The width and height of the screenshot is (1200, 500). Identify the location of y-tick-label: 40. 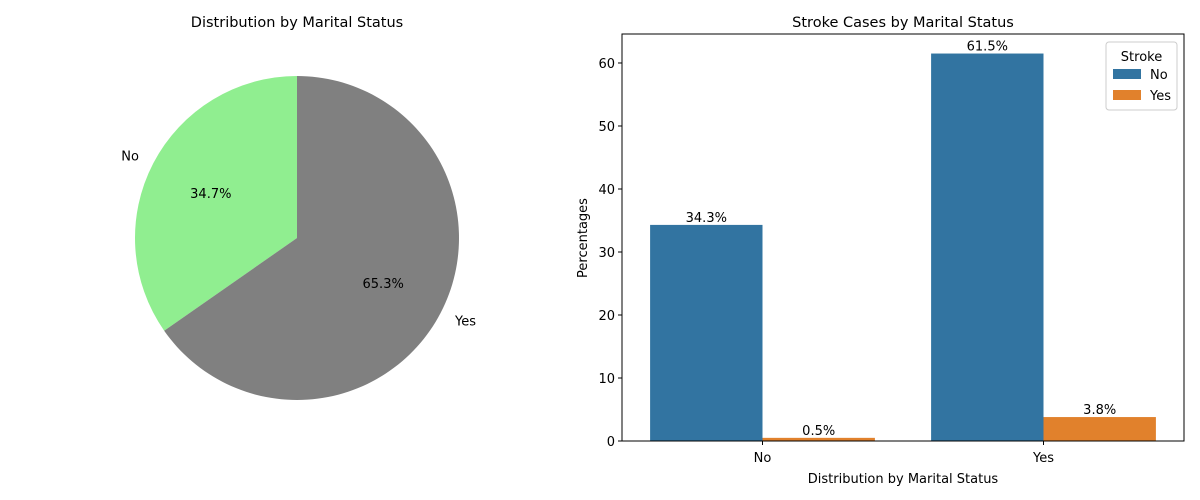
(606, 190).